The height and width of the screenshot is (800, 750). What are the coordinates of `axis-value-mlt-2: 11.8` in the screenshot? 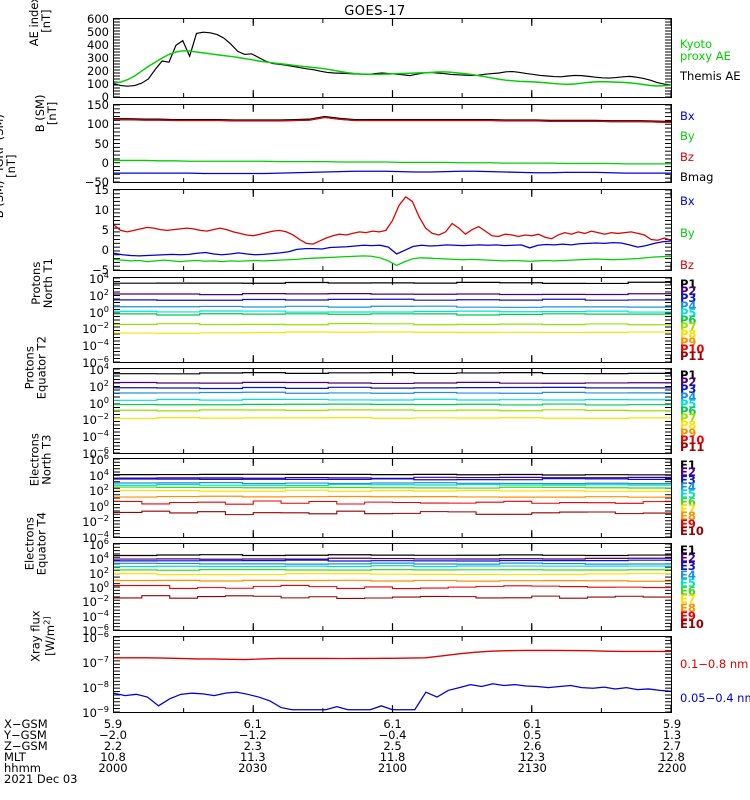 It's located at (392, 757).